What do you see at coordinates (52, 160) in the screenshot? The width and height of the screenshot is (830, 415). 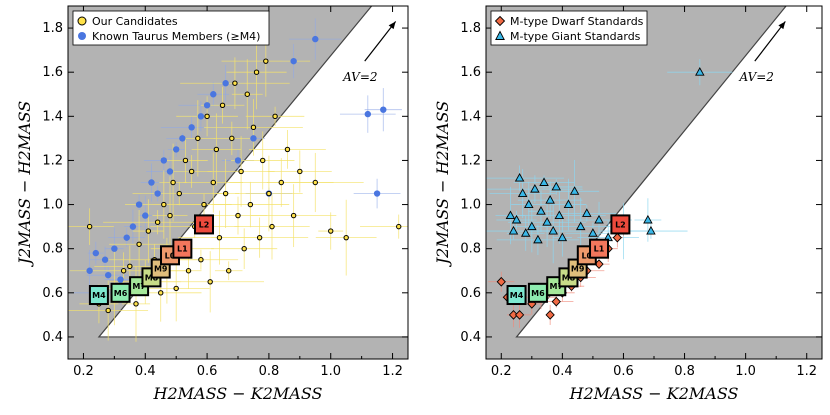 I see `y-tick-label: 1.2` at bounding box center [52, 160].